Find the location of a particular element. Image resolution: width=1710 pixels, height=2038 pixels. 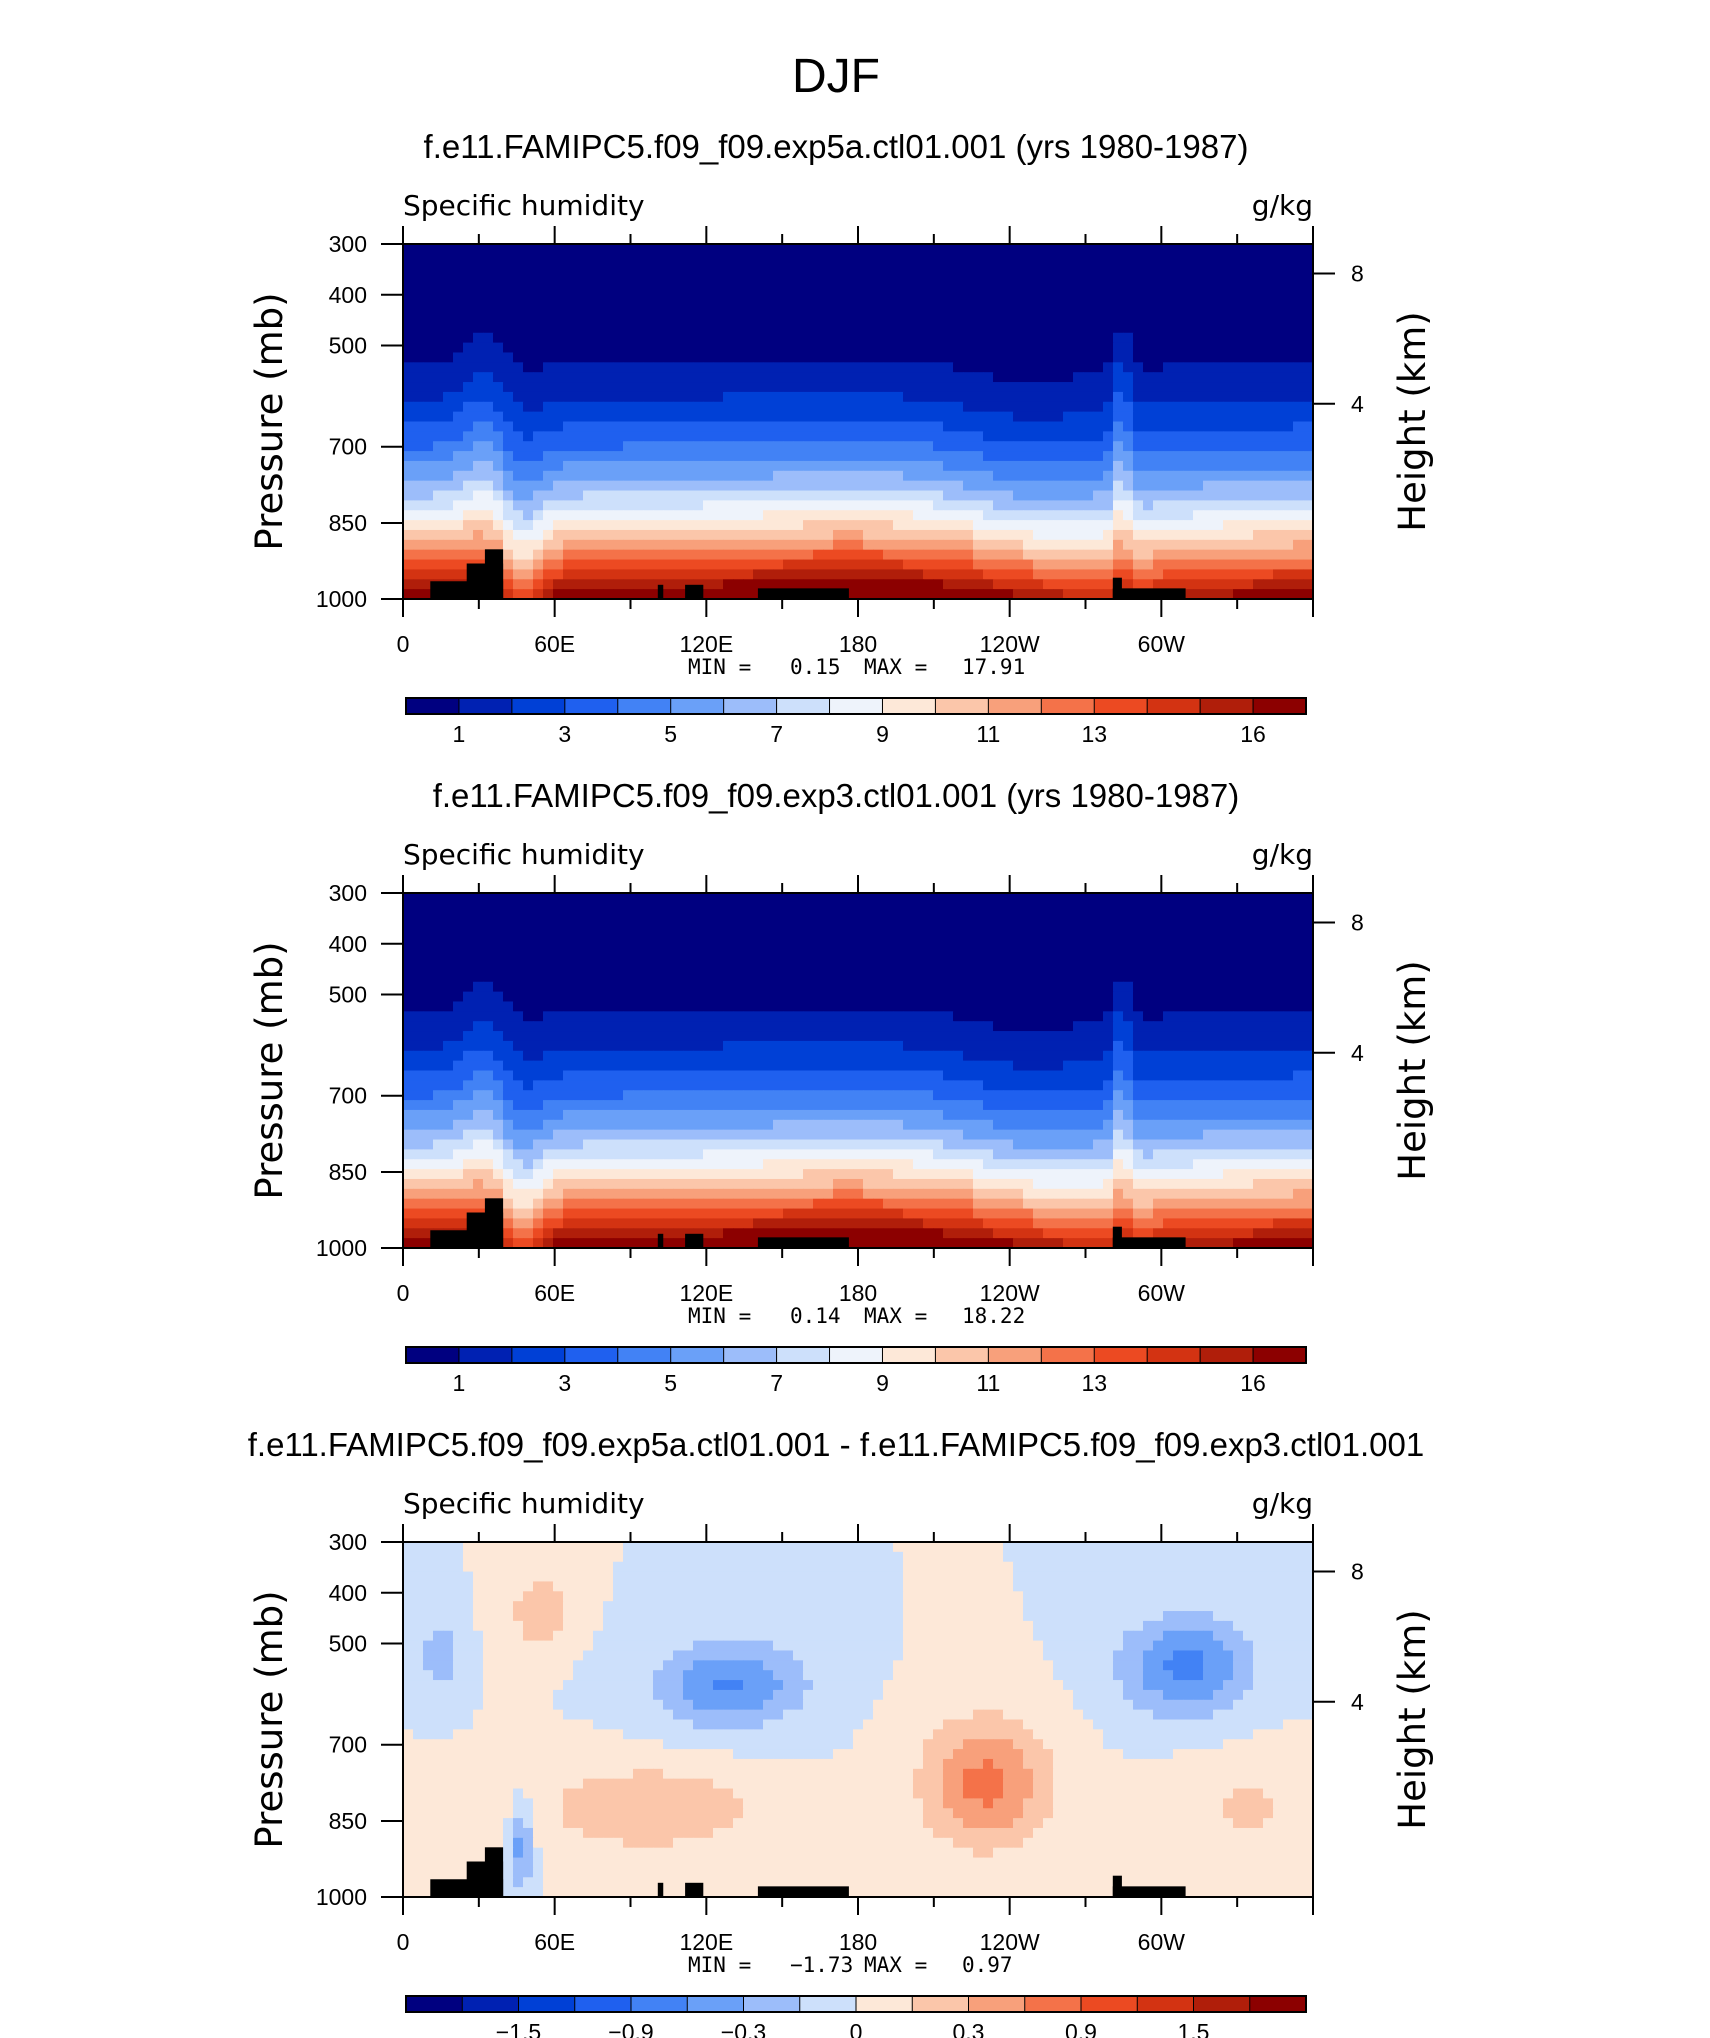

min-label: MIN = is located at coordinates (719, 667).